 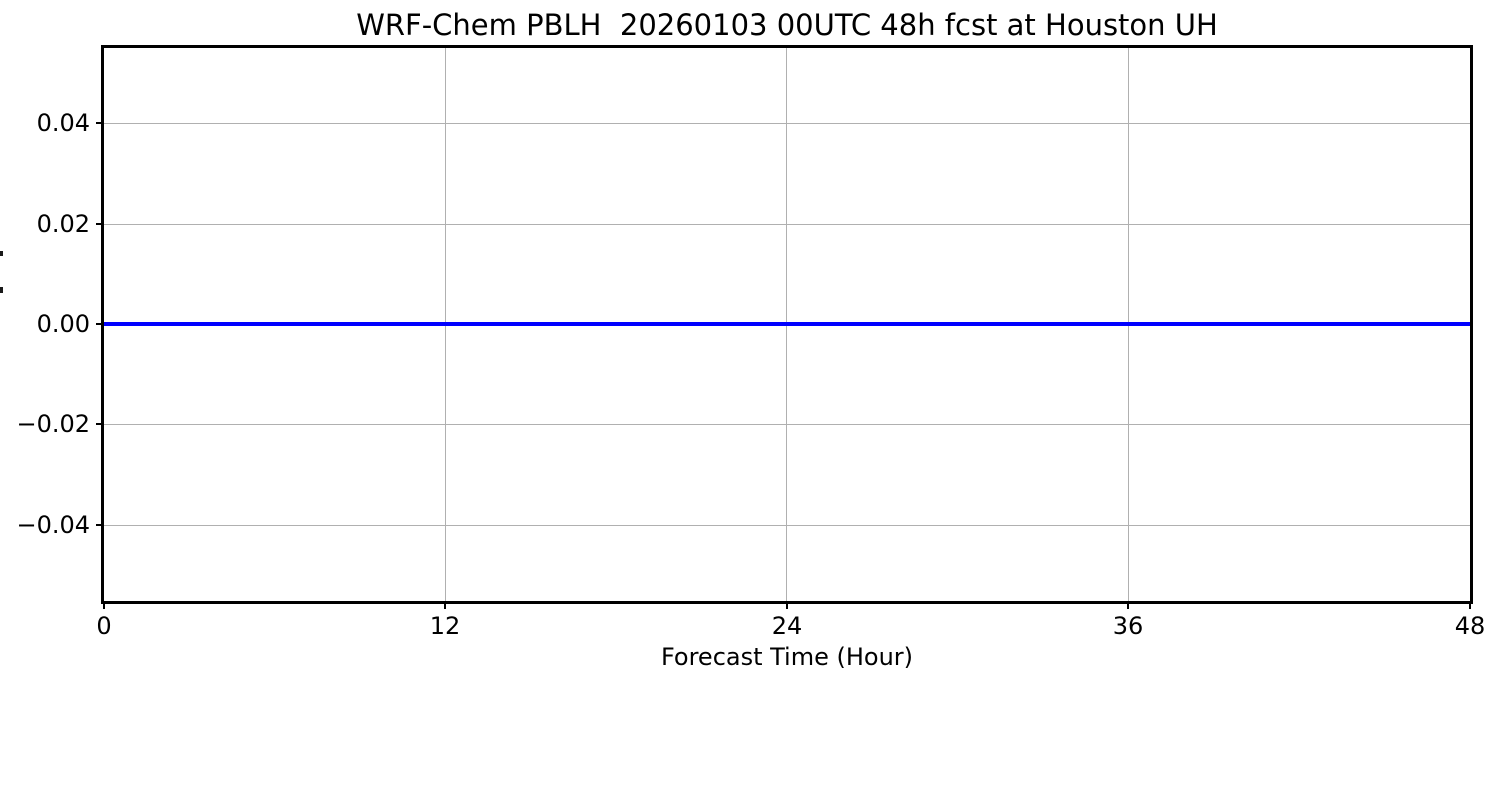 What do you see at coordinates (787, 626) in the screenshot?
I see `xtick-label: 24` at bounding box center [787, 626].